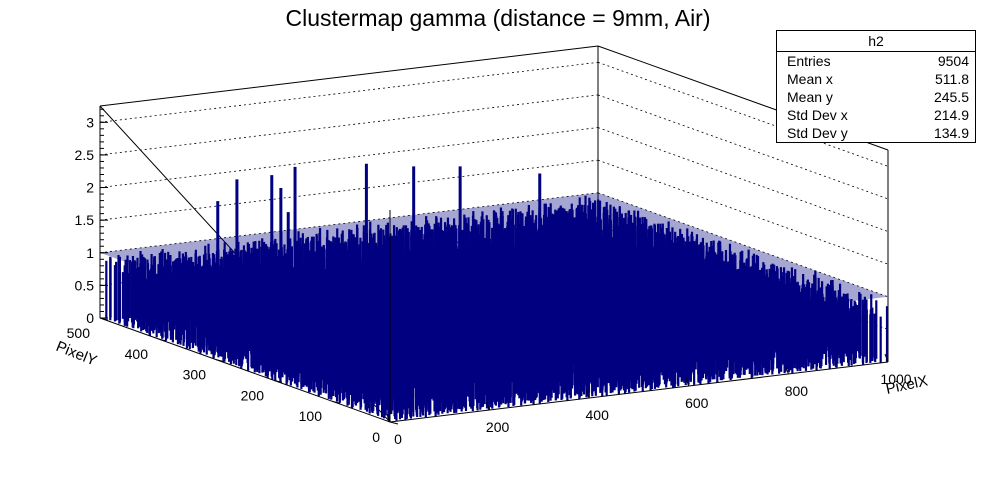 Image resolution: width=996 pixels, height=477 pixels. I want to click on back-top-edge, so click(349, 76).